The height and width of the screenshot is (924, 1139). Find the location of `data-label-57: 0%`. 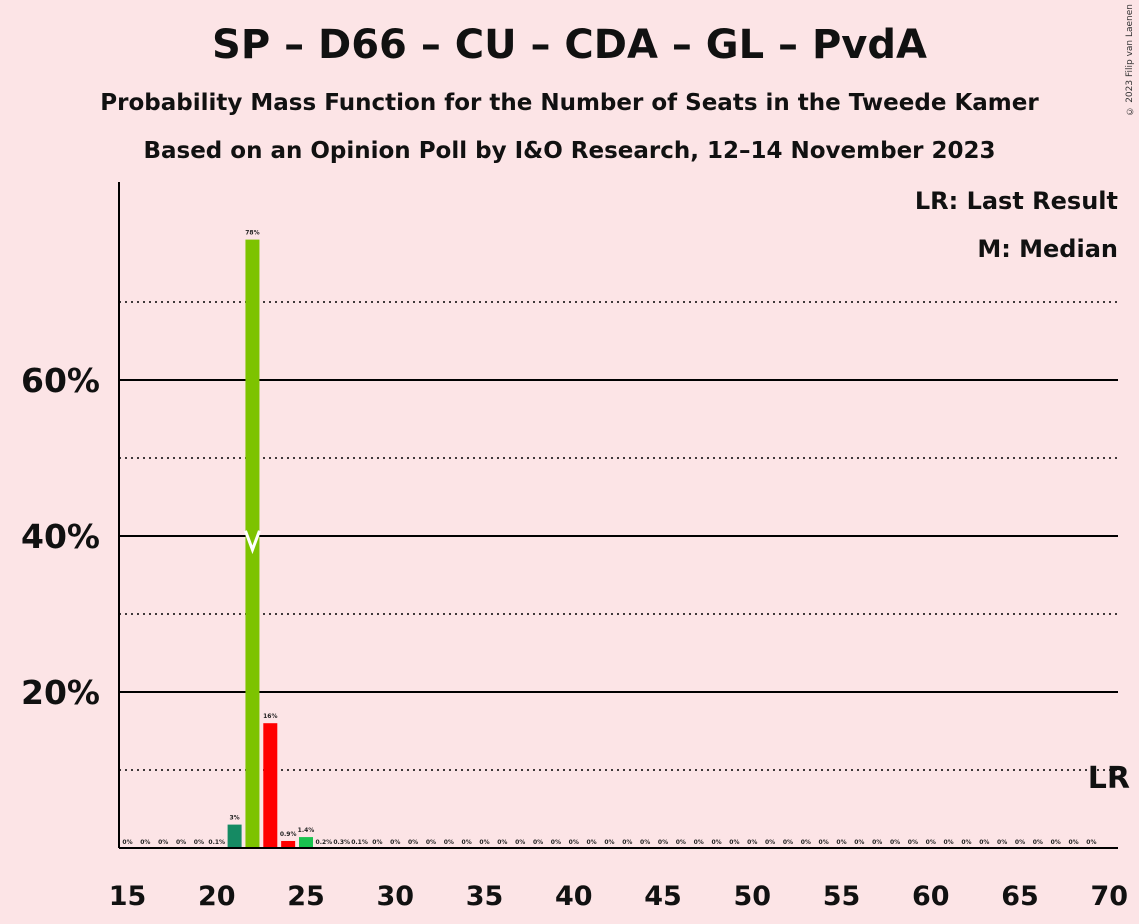

data-label-57: 0% is located at coordinates (877, 842).